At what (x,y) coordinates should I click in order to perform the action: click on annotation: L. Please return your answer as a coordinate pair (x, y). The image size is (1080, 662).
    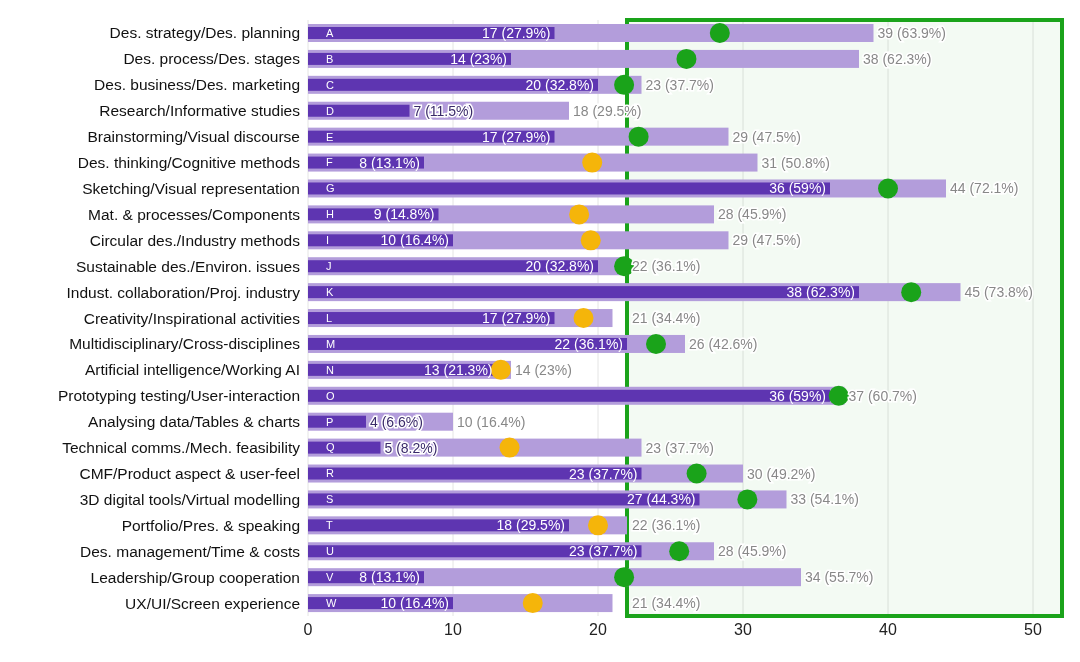
    Looking at the image, I should click on (329, 317).